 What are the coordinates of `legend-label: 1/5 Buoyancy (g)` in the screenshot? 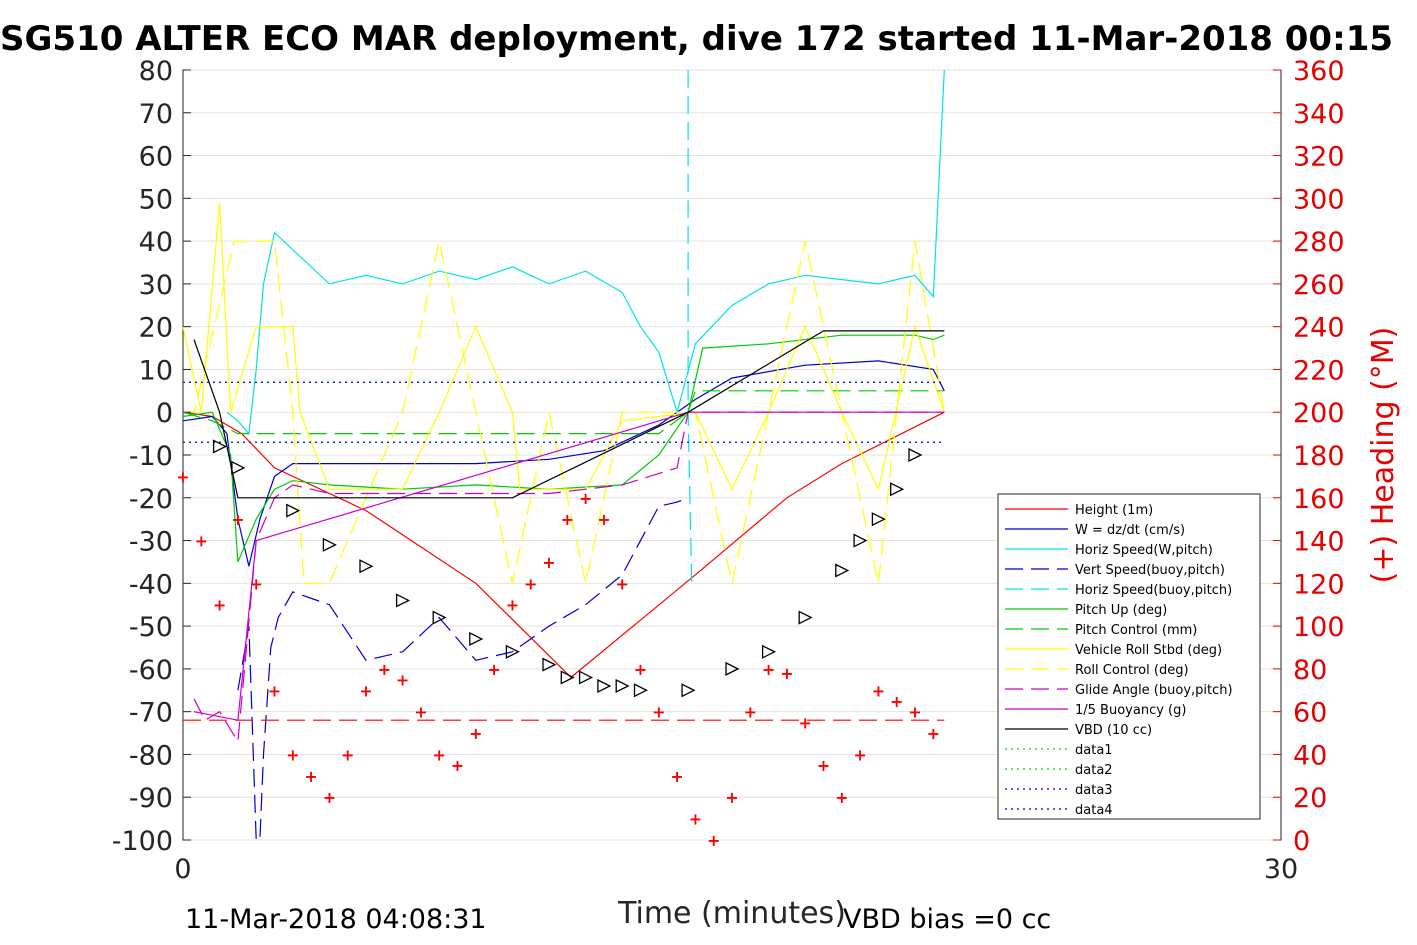 It's located at (1130, 710).